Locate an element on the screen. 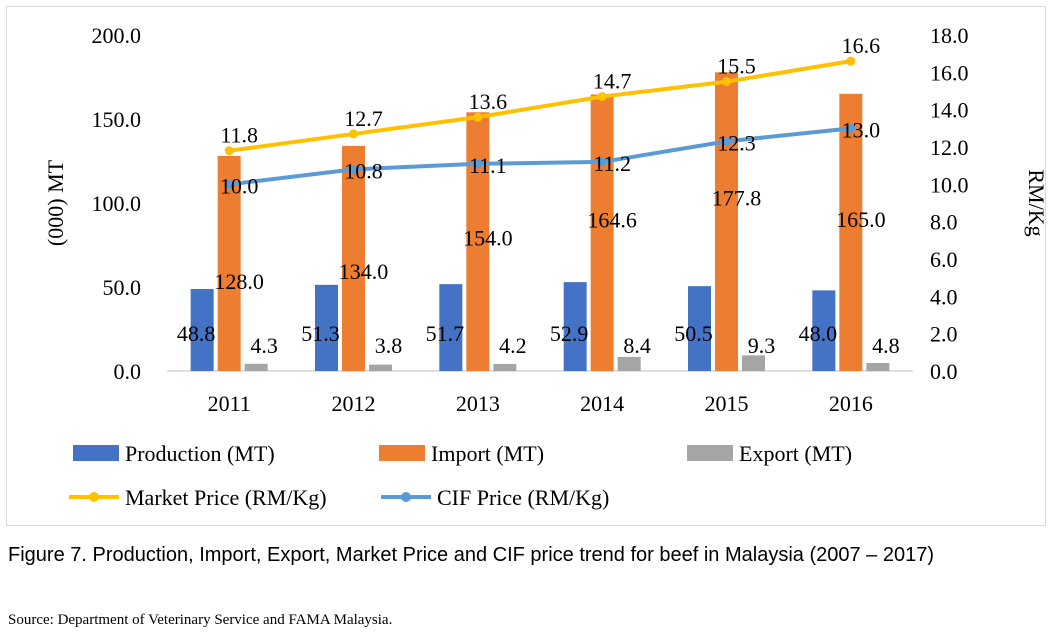  y2-tick-label: 10.0 is located at coordinates (949, 184).